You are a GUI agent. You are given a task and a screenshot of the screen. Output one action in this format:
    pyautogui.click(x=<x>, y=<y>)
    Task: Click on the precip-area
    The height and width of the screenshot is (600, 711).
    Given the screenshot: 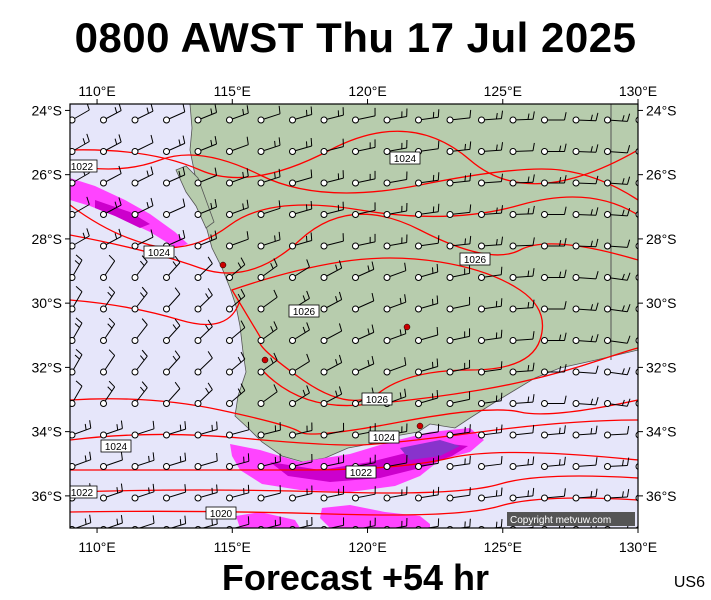 What is the action you would take?
    pyautogui.click(x=122, y=214)
    